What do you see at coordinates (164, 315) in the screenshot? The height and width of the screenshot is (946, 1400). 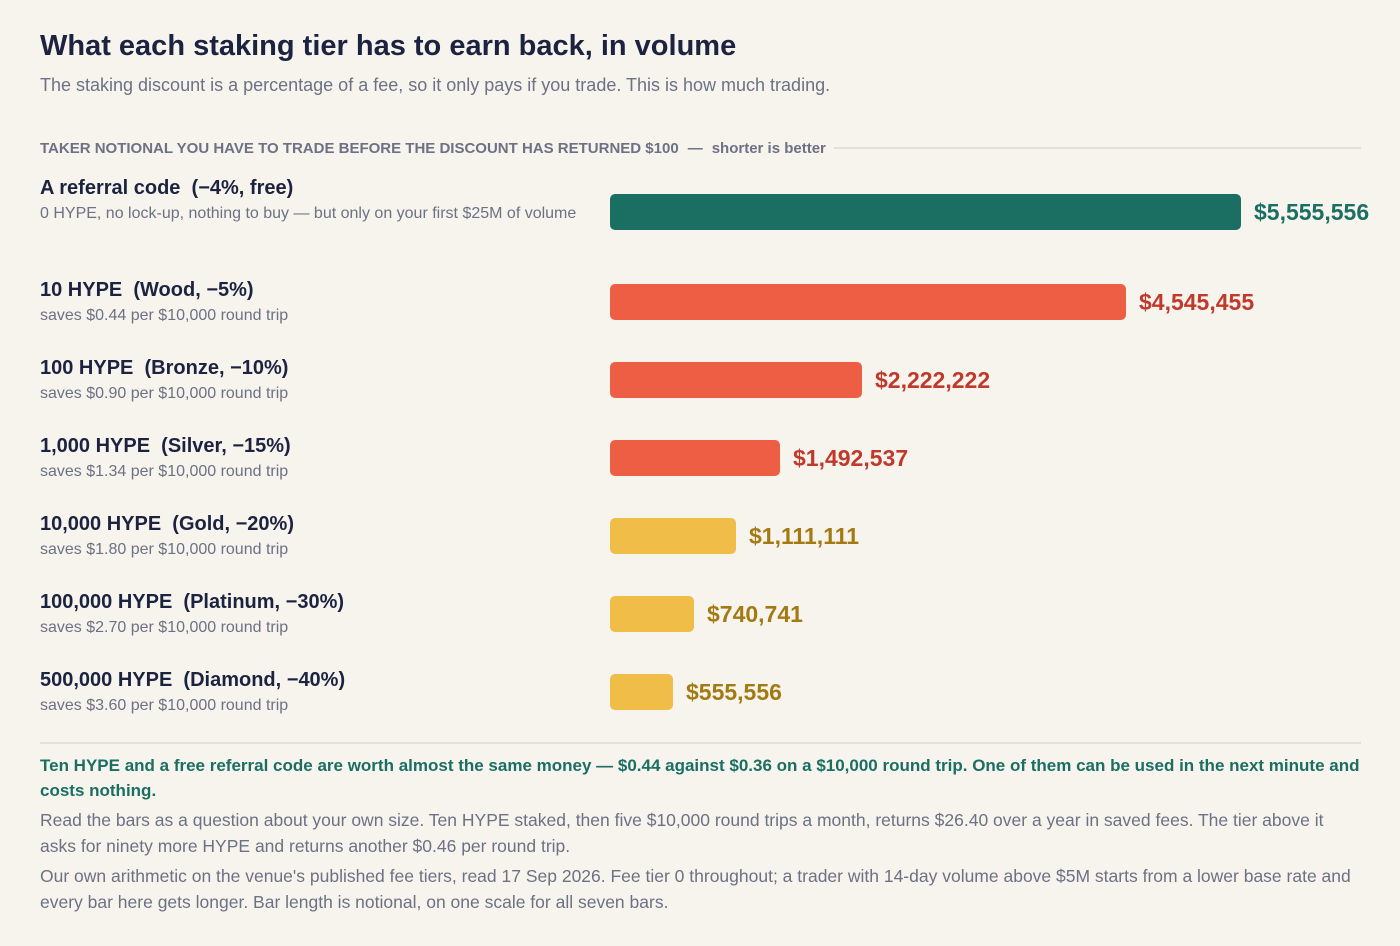 I see `tier-savings: saves $0.44 per $10,000 round trip` at bounding box center [164, 315].